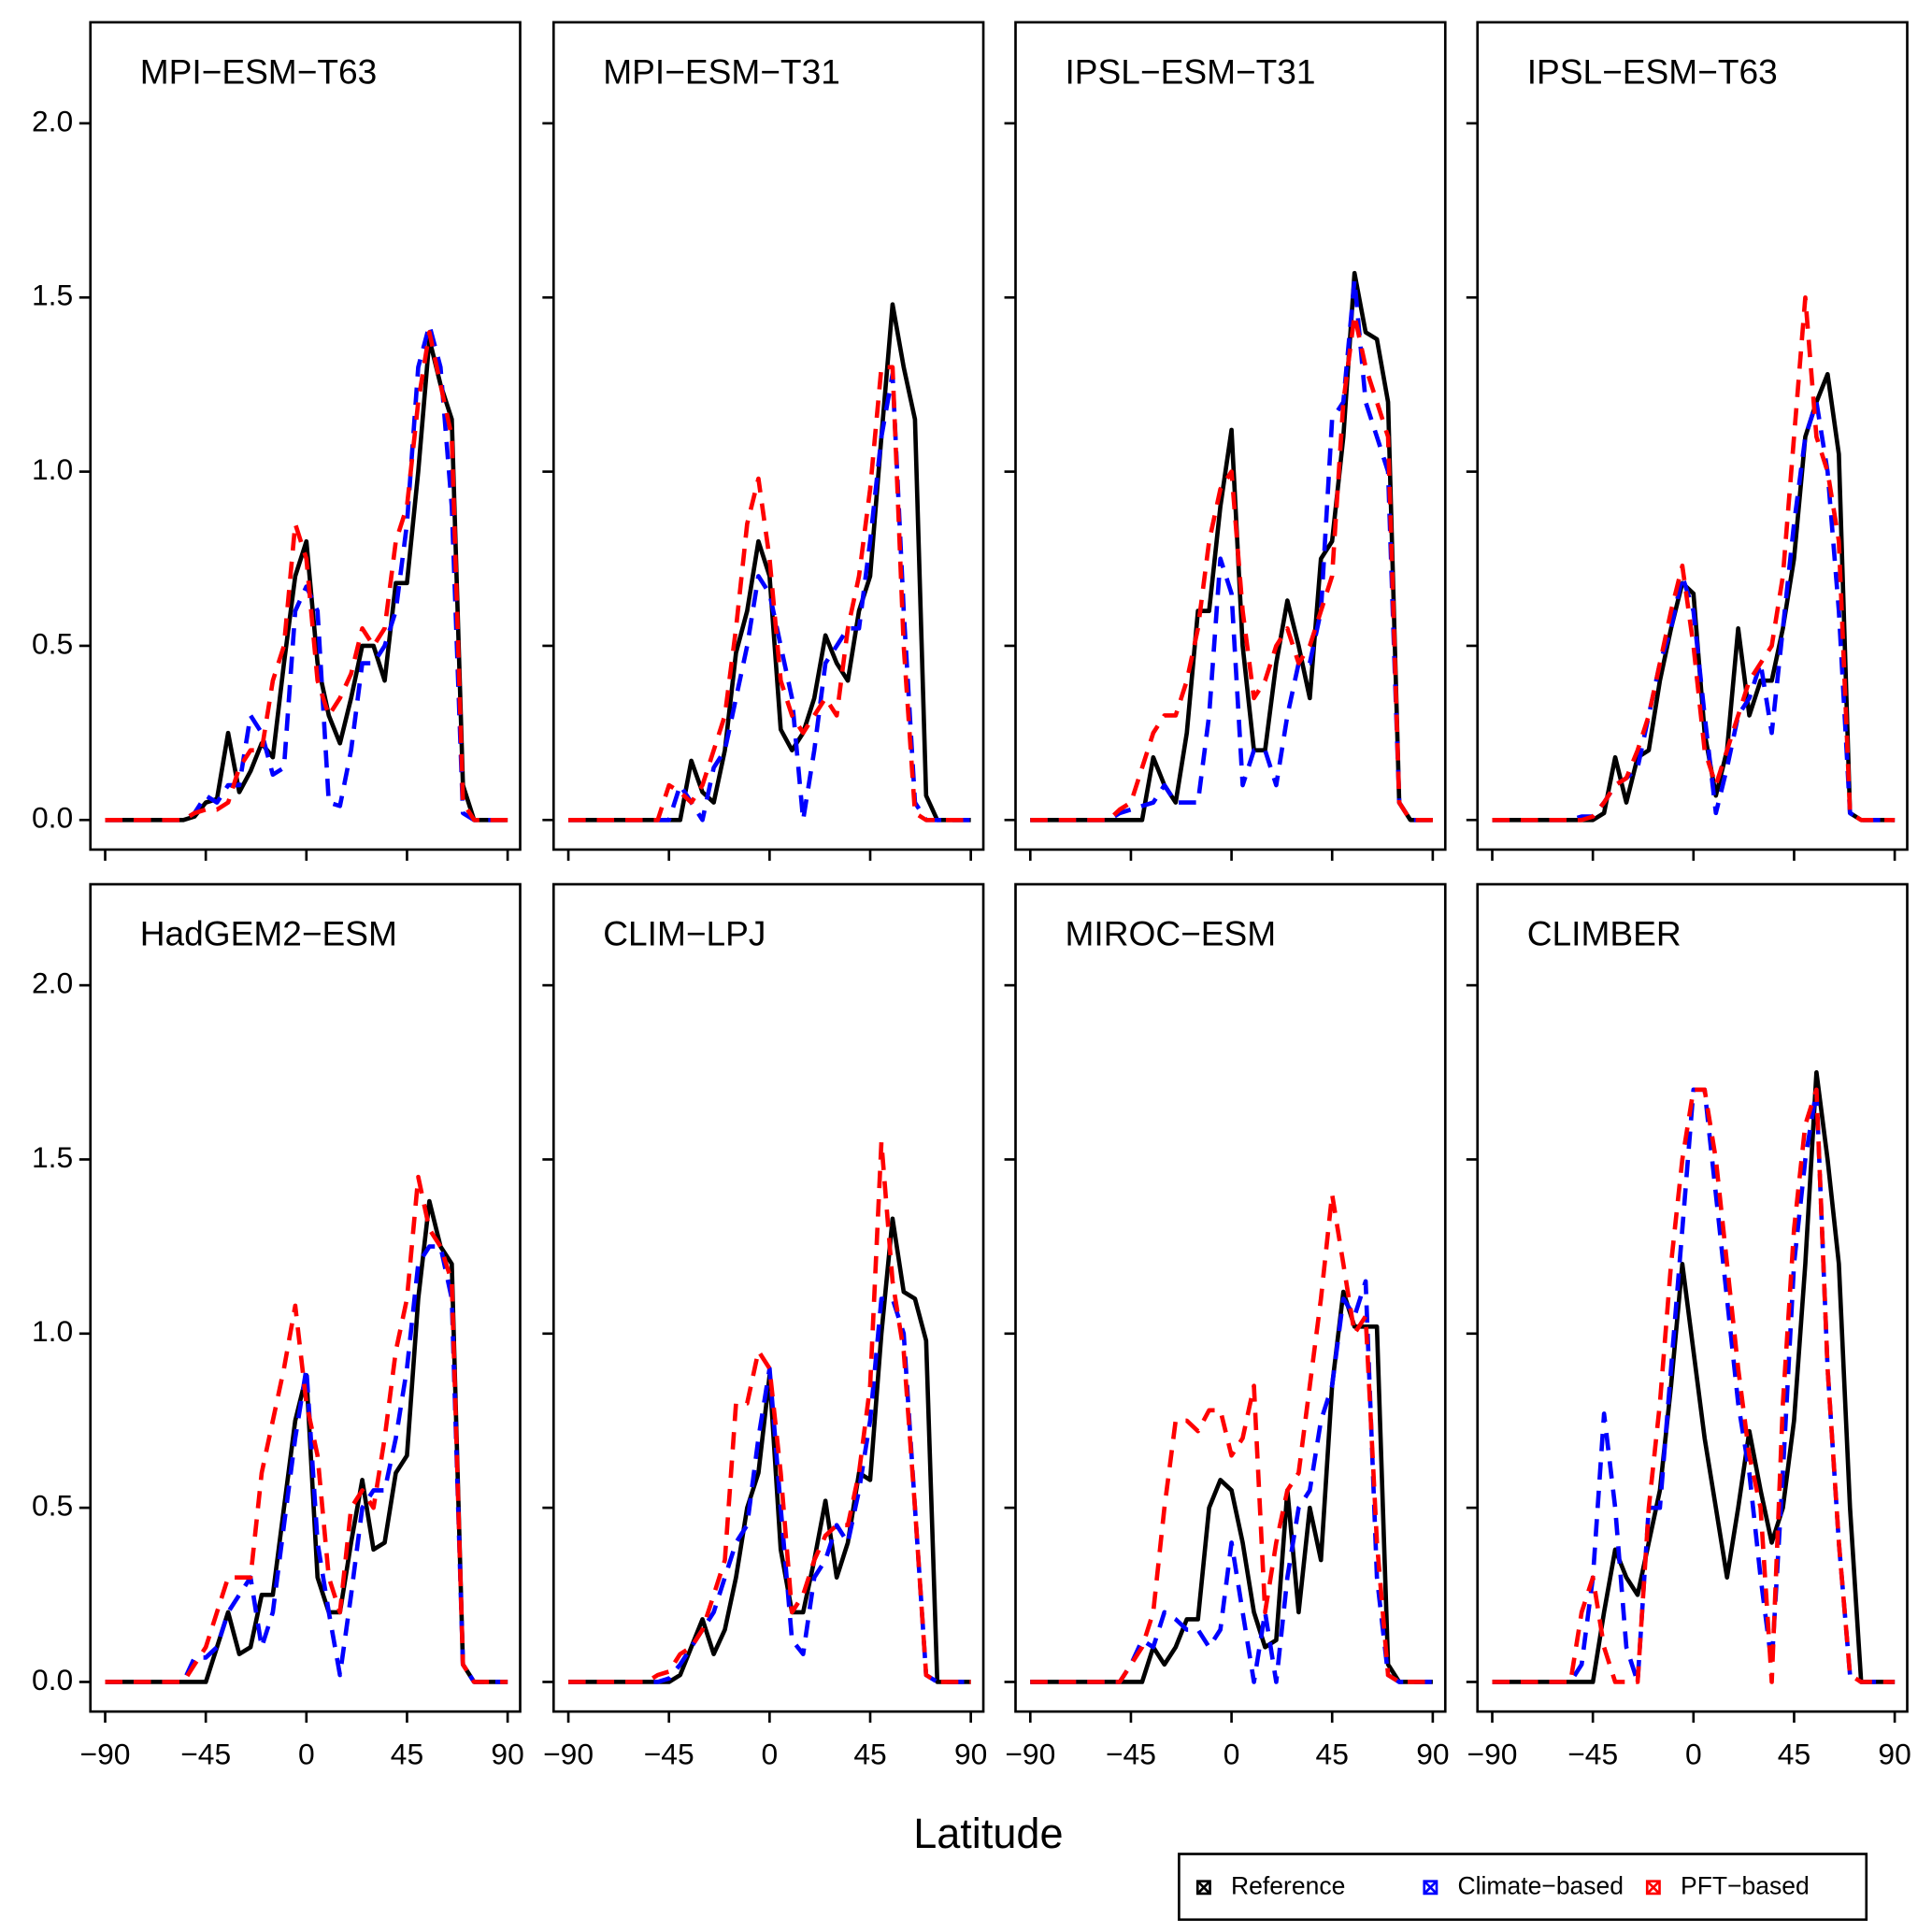 This screenshot has width=1932, height=1932. What do you see at coordinates (268, 932) in the screenshot?
I see `panel-title: HadGEM2−ESM` at bounding box center [268, 932].